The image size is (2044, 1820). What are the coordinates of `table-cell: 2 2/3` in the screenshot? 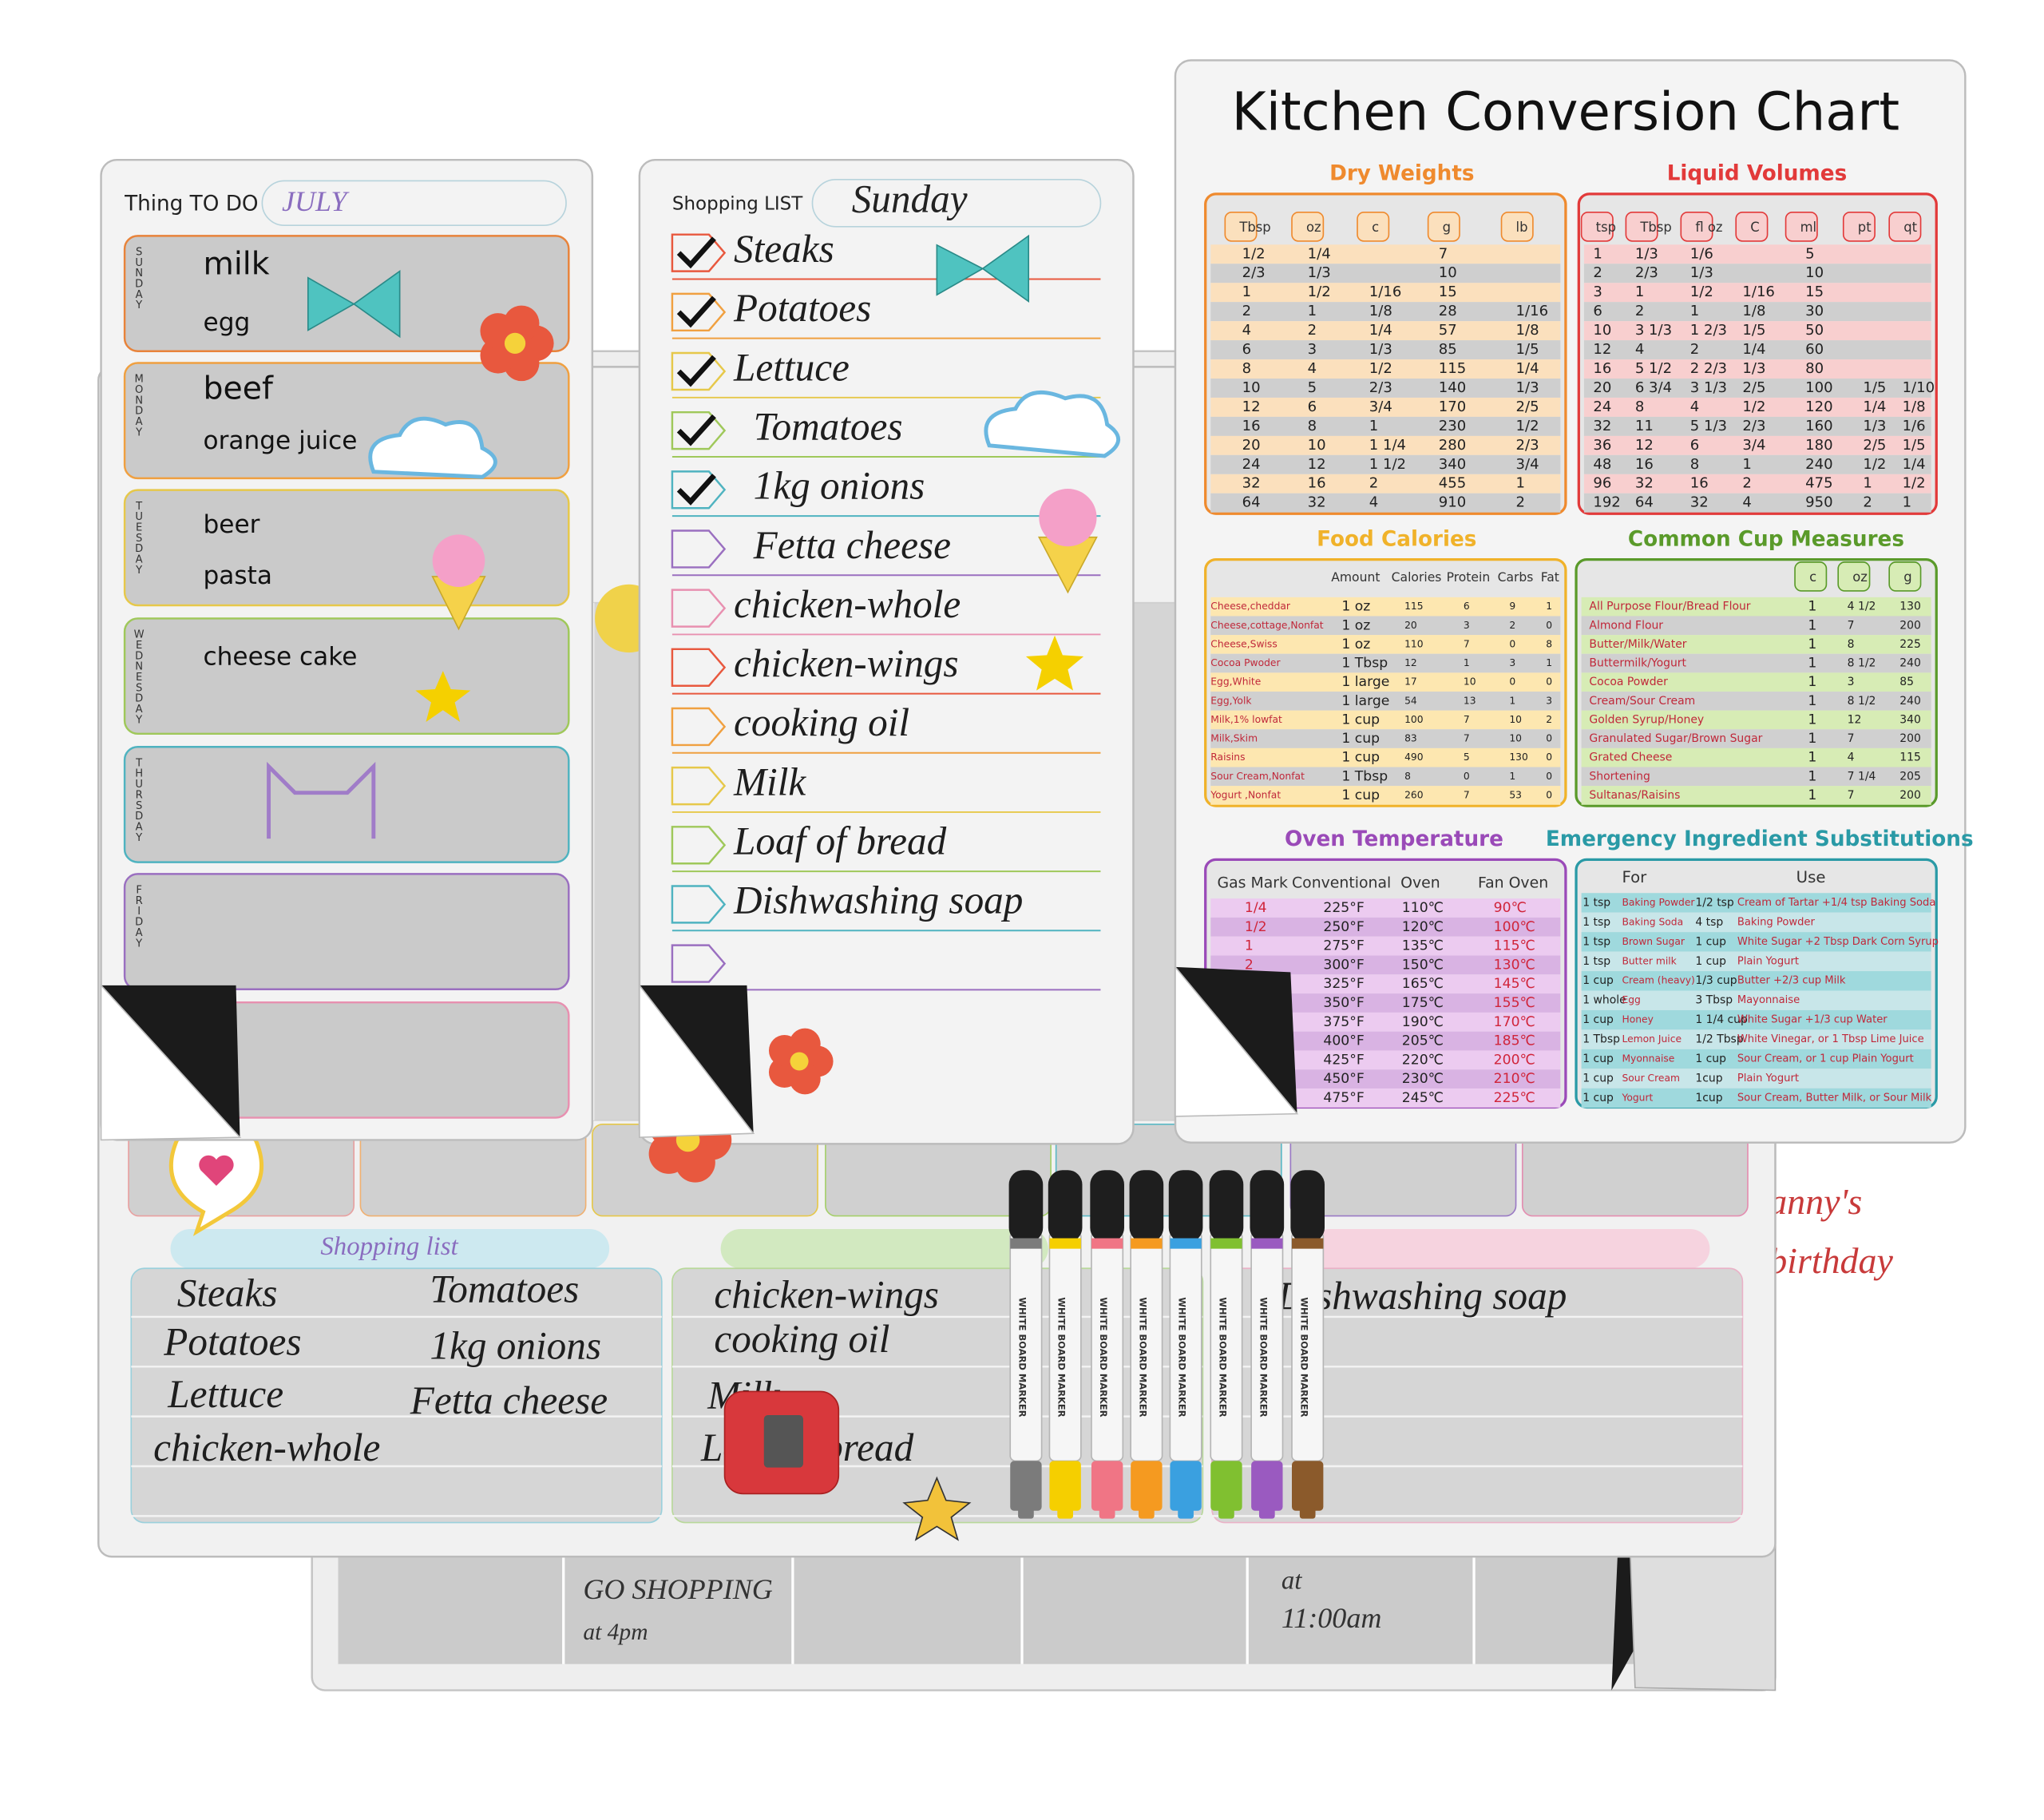 It's located at (1708, 368).